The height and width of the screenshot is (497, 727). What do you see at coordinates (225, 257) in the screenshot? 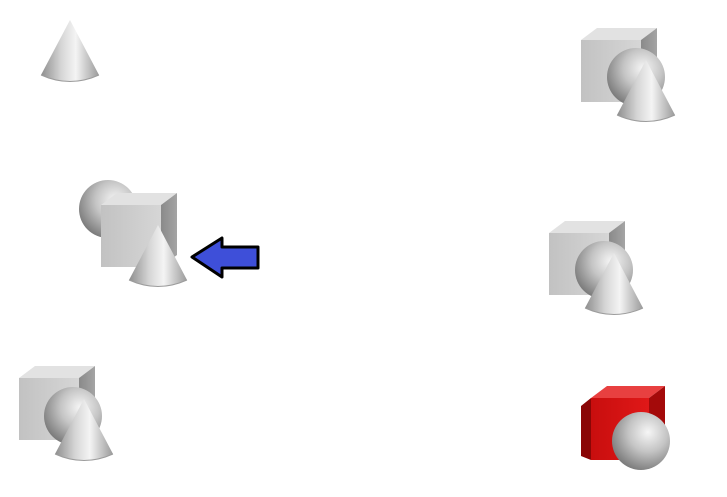
I see `blue-arrow-icon` at bounding box center [225, 257].